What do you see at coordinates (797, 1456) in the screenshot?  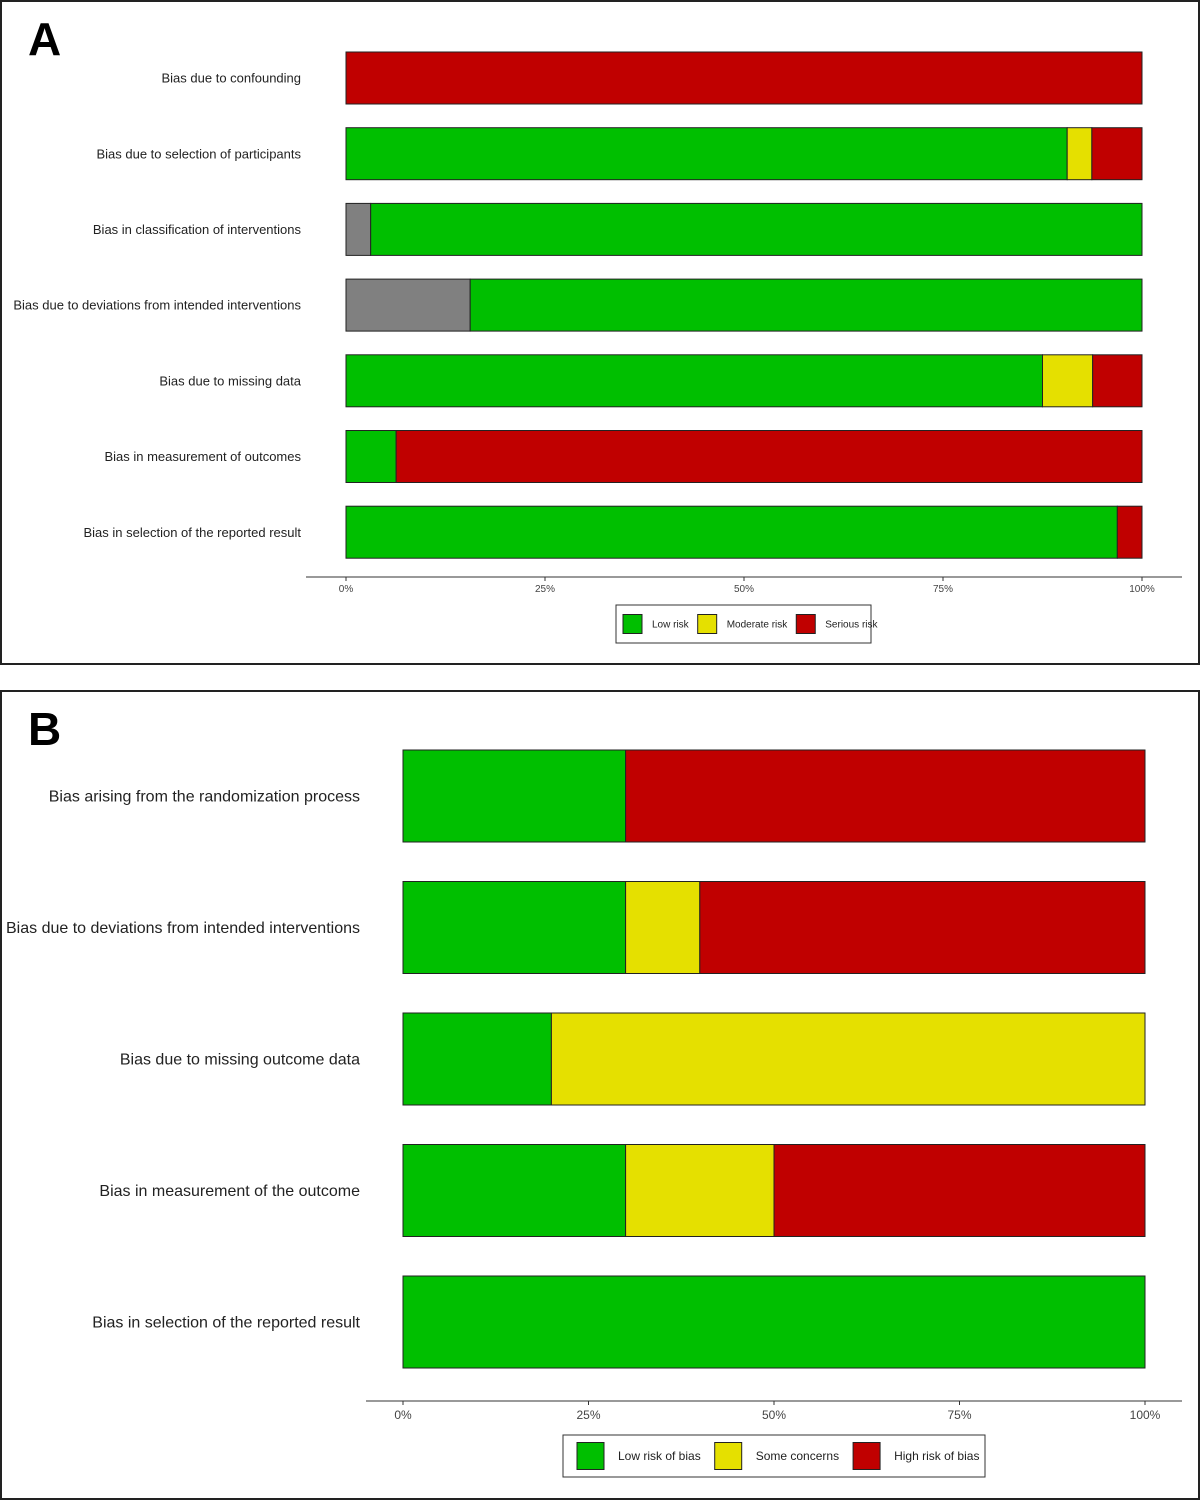 I see `b-legend-label: Some concerns` at bounding box center [797, 1456].